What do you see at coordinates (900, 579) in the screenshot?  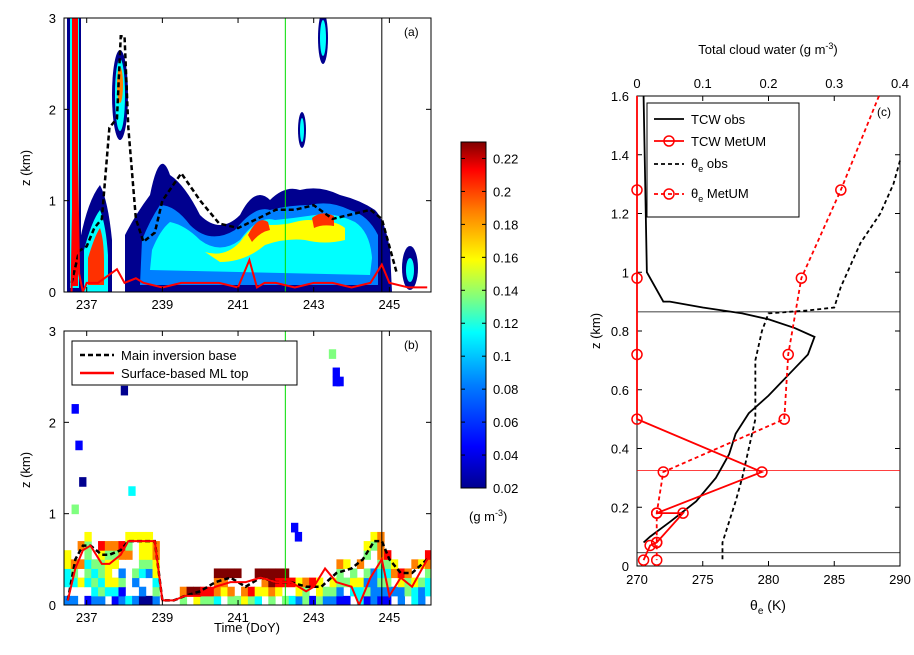 I see `x-bottom-tick-label: 290` at bounding box center [900, 579].